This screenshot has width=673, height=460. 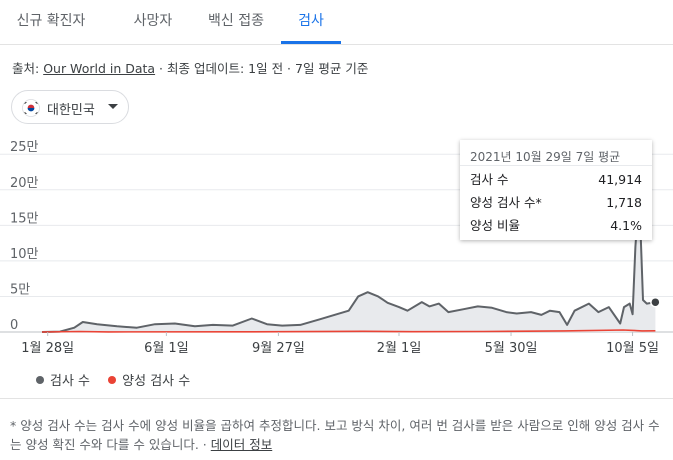 What do you see at coordinates (24, 236) in the screenshot?
I see `y-axis-ticks: 0 5만 10만 15만 20만 25만` at bounding box center [24, 236].